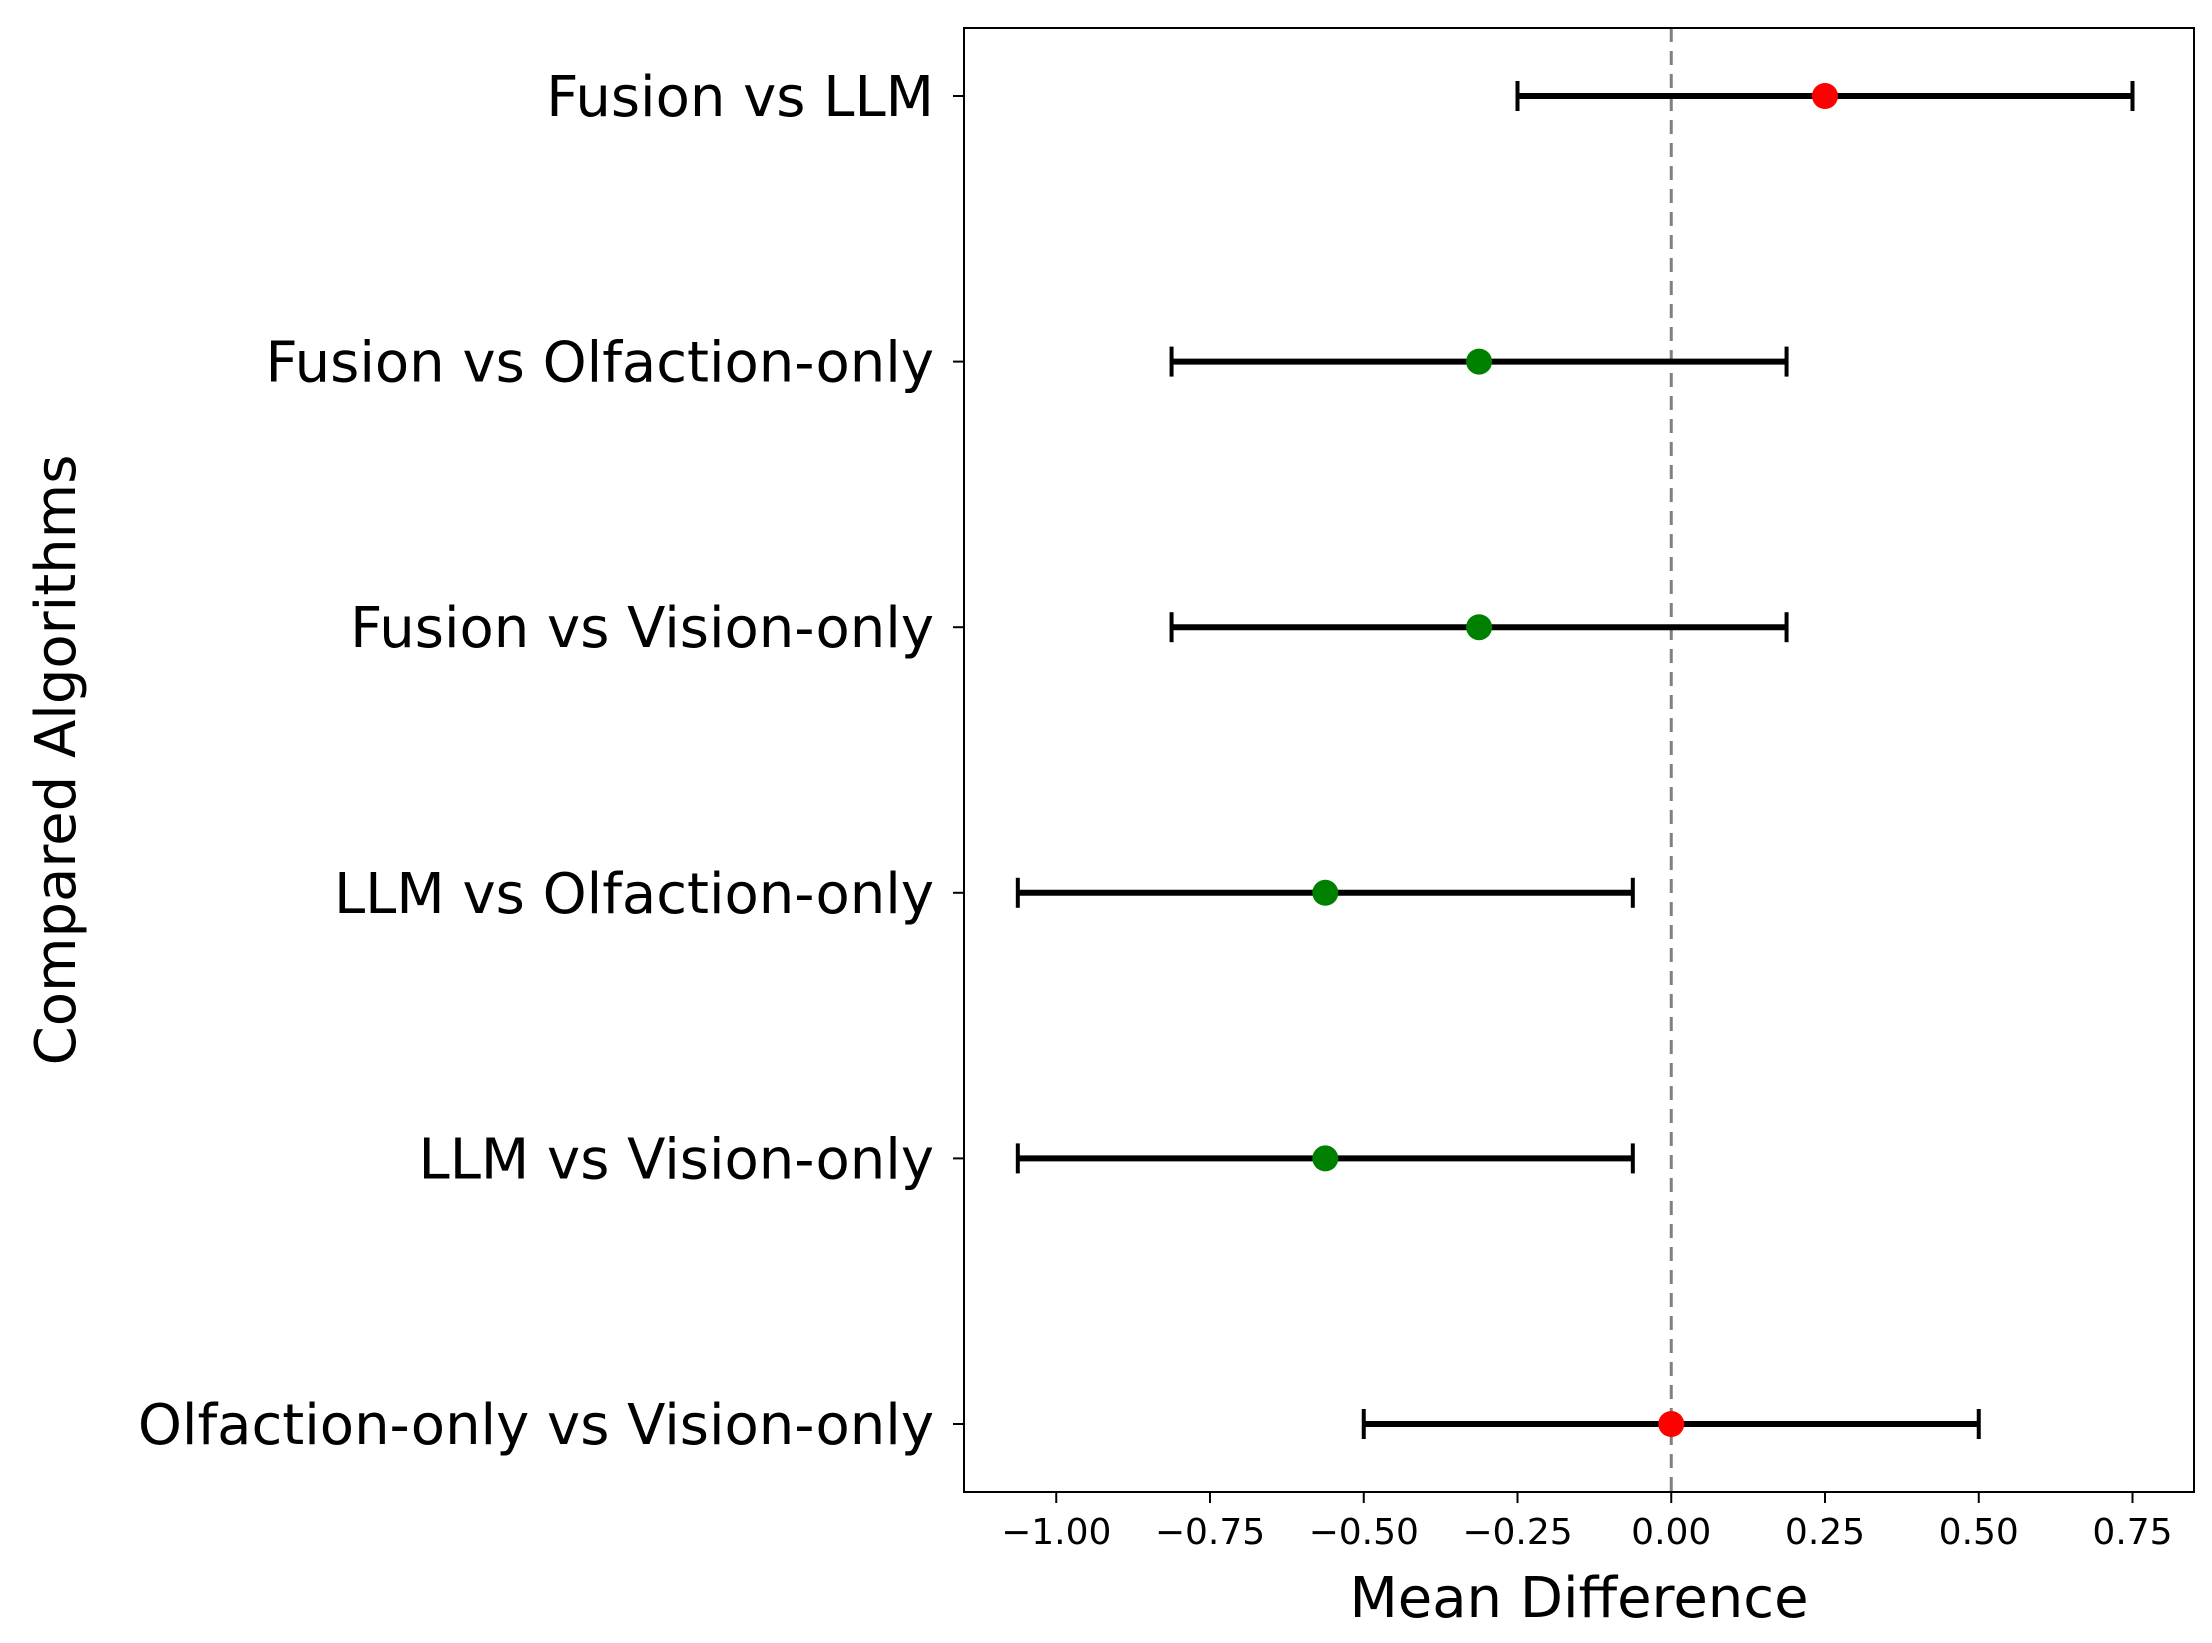 This screenshot has height=1643, width=2212. What do you see at coordinates (1587, 1522) in the screenshot?
I see `x-axis: −1.00 −0.75 −0.50 −0.25 0.00 0.25 0.50 0.75` at bounding box center [1587, 1522].